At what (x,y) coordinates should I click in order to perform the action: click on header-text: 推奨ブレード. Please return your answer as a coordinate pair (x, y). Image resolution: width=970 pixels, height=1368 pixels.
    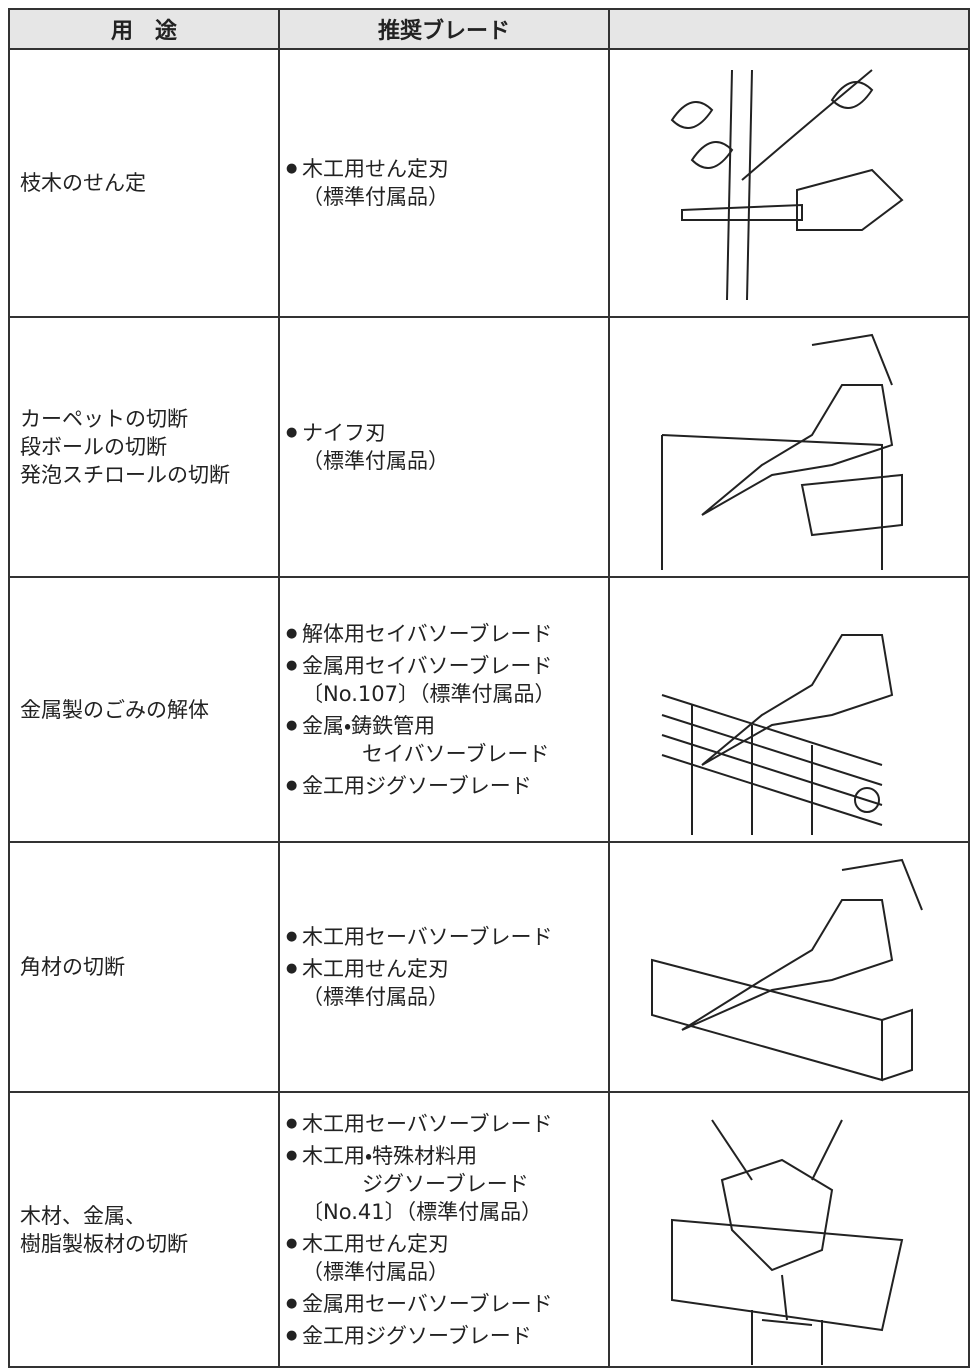
    Looking at the image, I should click on (443, 31).